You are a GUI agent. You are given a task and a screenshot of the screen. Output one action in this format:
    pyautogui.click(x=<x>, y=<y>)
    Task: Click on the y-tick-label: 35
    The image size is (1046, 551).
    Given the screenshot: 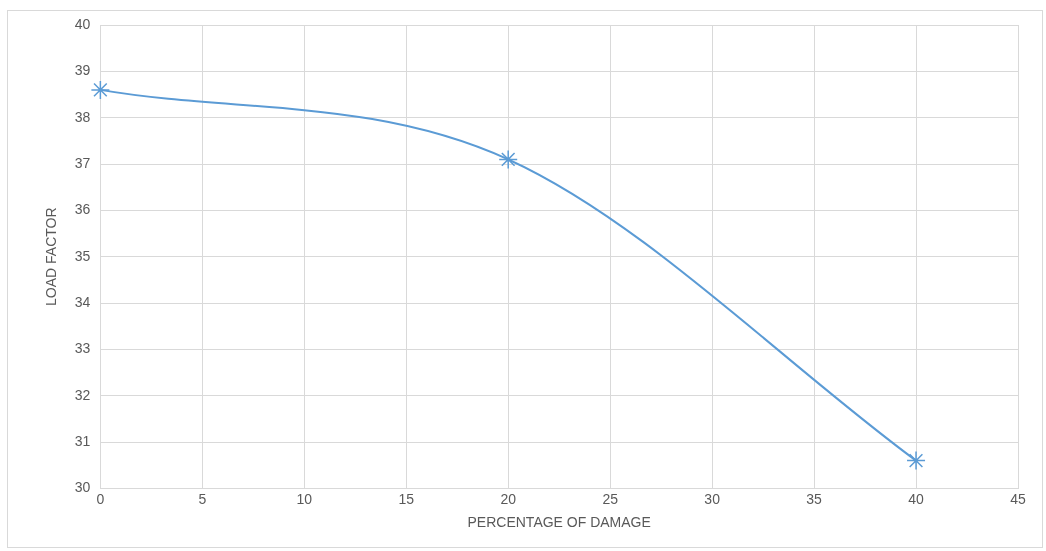 What is the action you would take?
    pyautogui.click(x=82, y=255)
    